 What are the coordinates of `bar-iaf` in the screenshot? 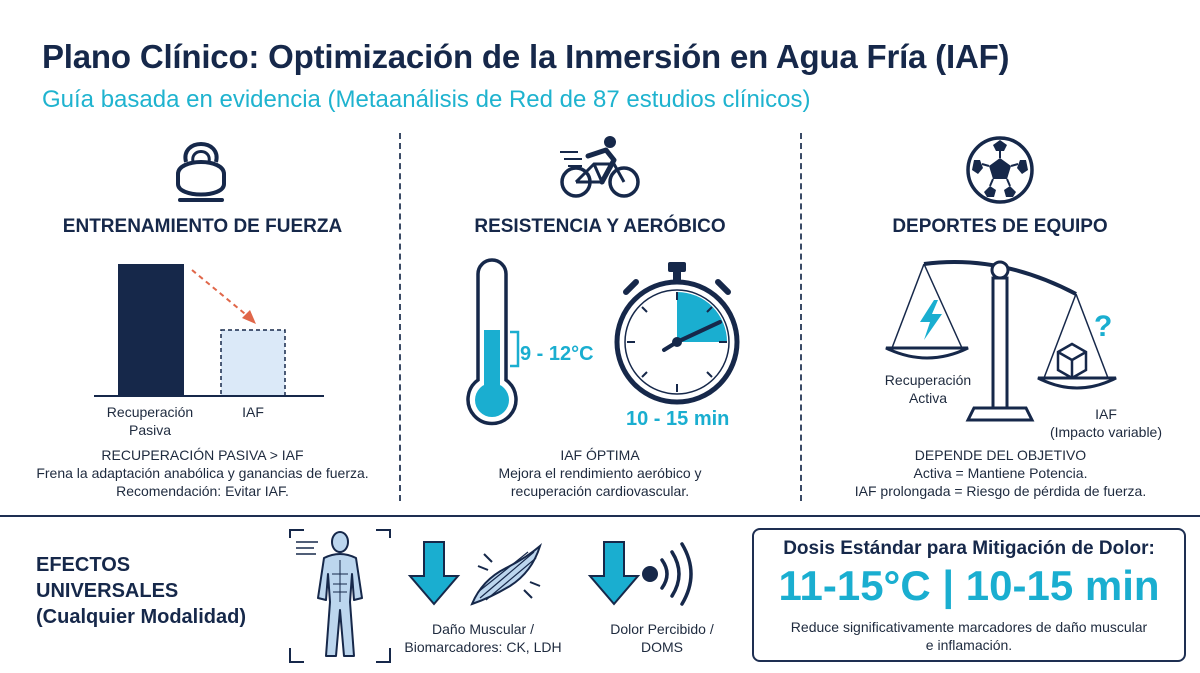 It's located at (253, 363).